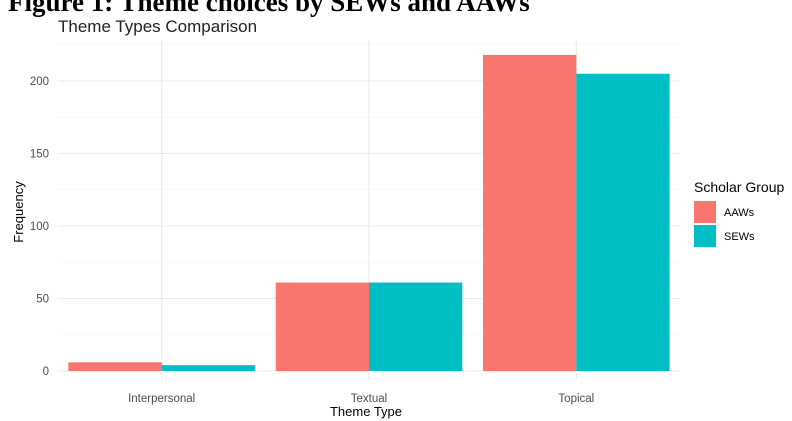 The image size is (792, 421). I want to click on x-axis-title: Theme Type, so click(366, 411).